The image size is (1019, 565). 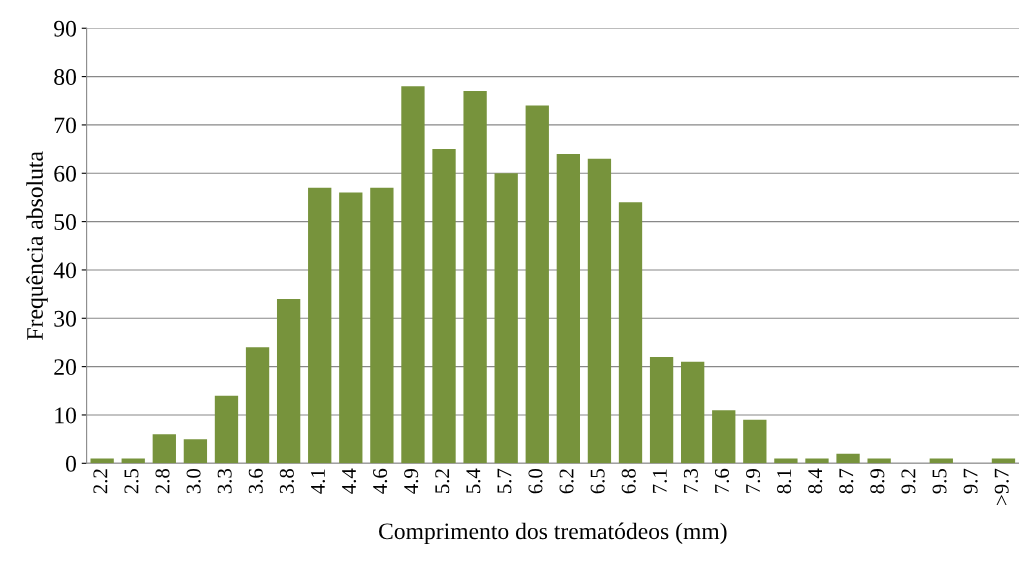 What do you see at coordinates (535, 481) in the screenshot?
I see `x-tick-label: 6.0` at bounding box center [535, 481].